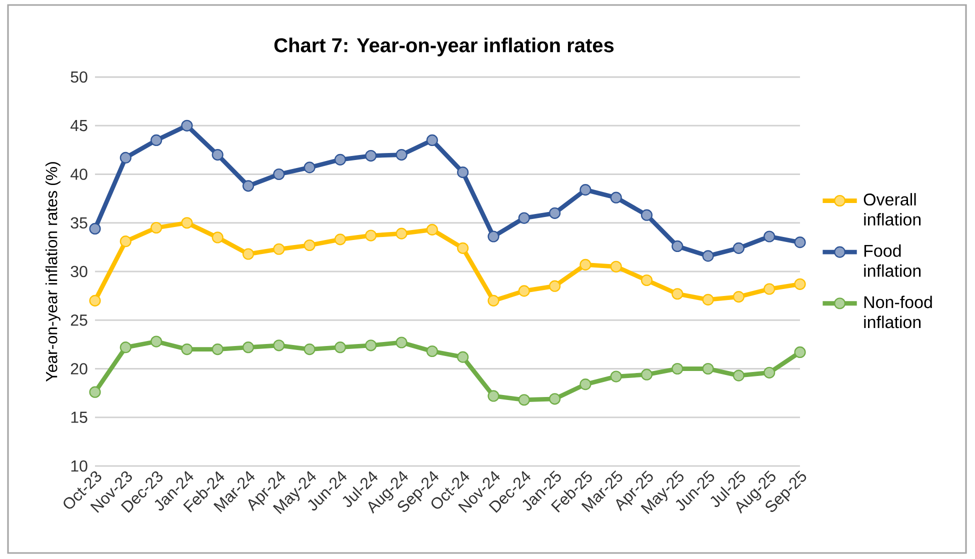 The height and width of the screenshot is (559, 975). What do you see at coordinates (79, 417) in the screenshot?
I see `y-tick-label: 15` at bounding box center [79, 417].